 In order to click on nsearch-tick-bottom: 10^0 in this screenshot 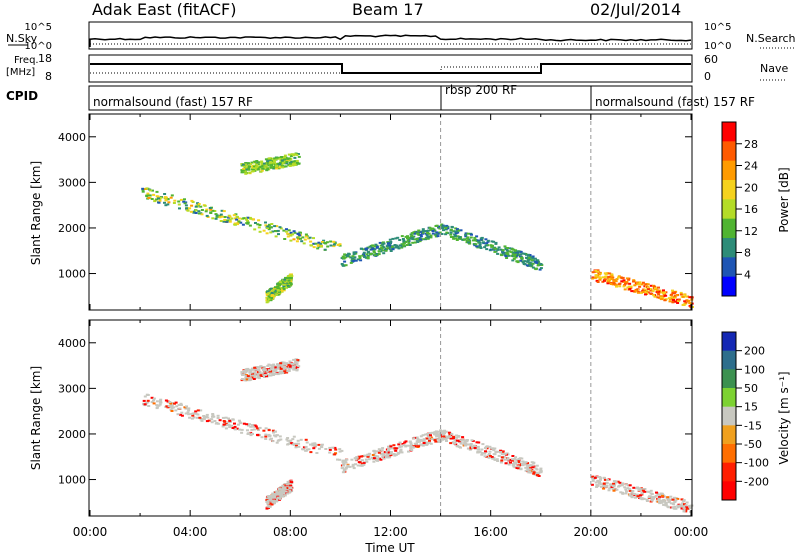, I will do `click(717, 46)`.